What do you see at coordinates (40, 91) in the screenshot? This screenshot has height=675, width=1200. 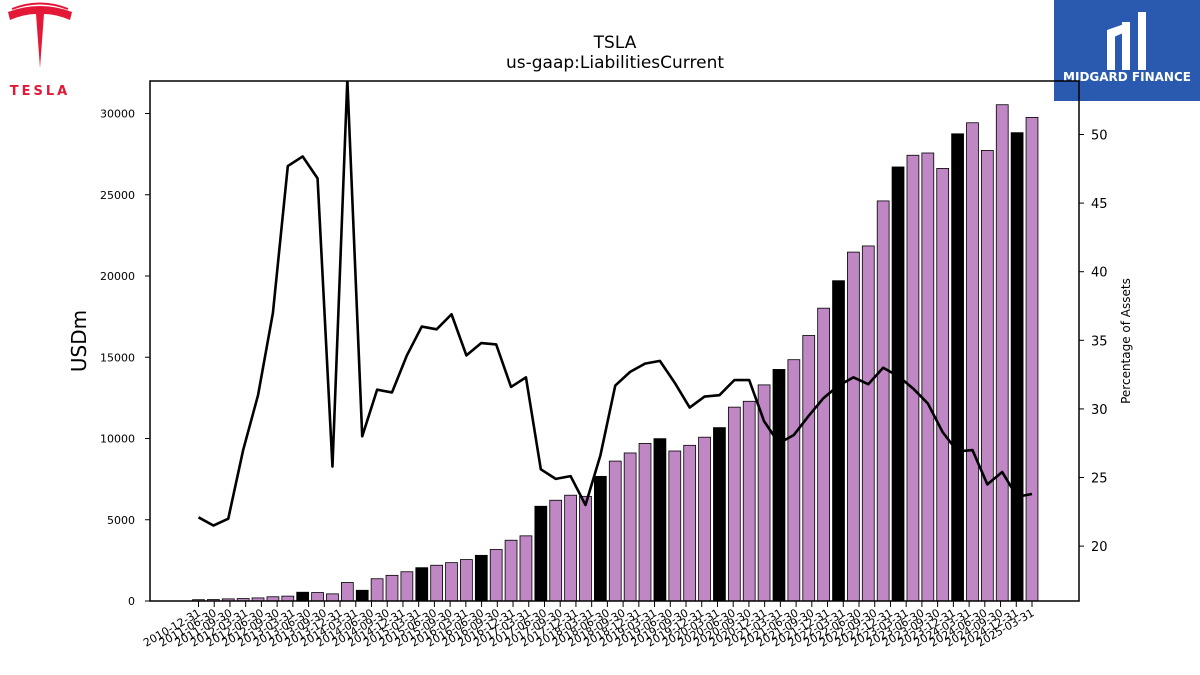 I see `tesla-logo-text: TESLA` at bounding box center [40, 91].